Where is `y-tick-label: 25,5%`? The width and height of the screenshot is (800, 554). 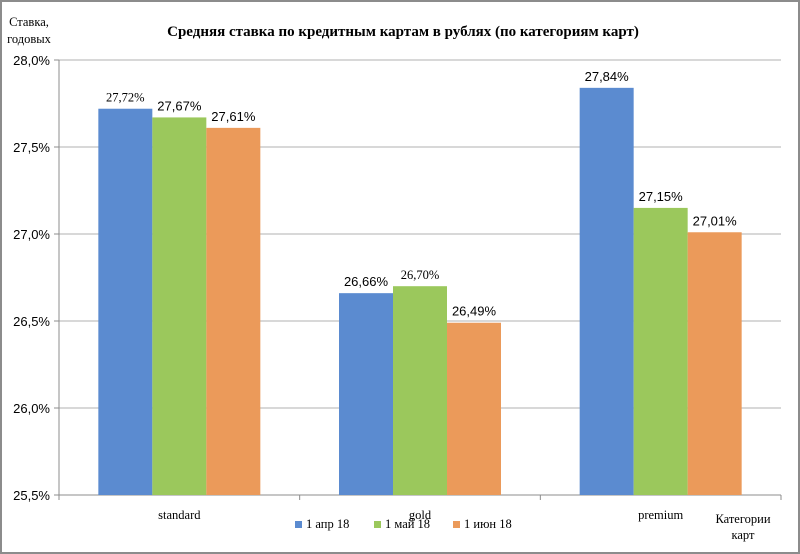
y-tick-label: 25,5% is located at coordinates (31, 495).